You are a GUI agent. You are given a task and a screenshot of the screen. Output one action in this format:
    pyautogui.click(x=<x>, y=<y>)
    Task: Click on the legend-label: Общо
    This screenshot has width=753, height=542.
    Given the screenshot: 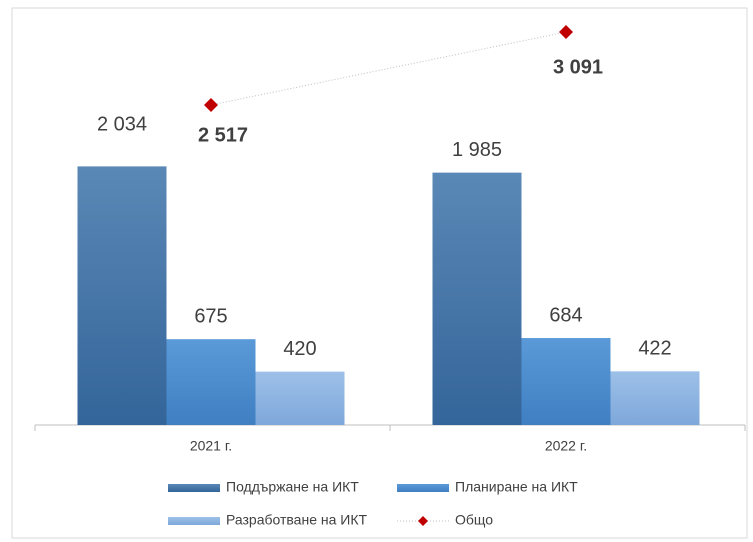 What is the action you would take?
    pyautogui.click(x=474, y=520)
    